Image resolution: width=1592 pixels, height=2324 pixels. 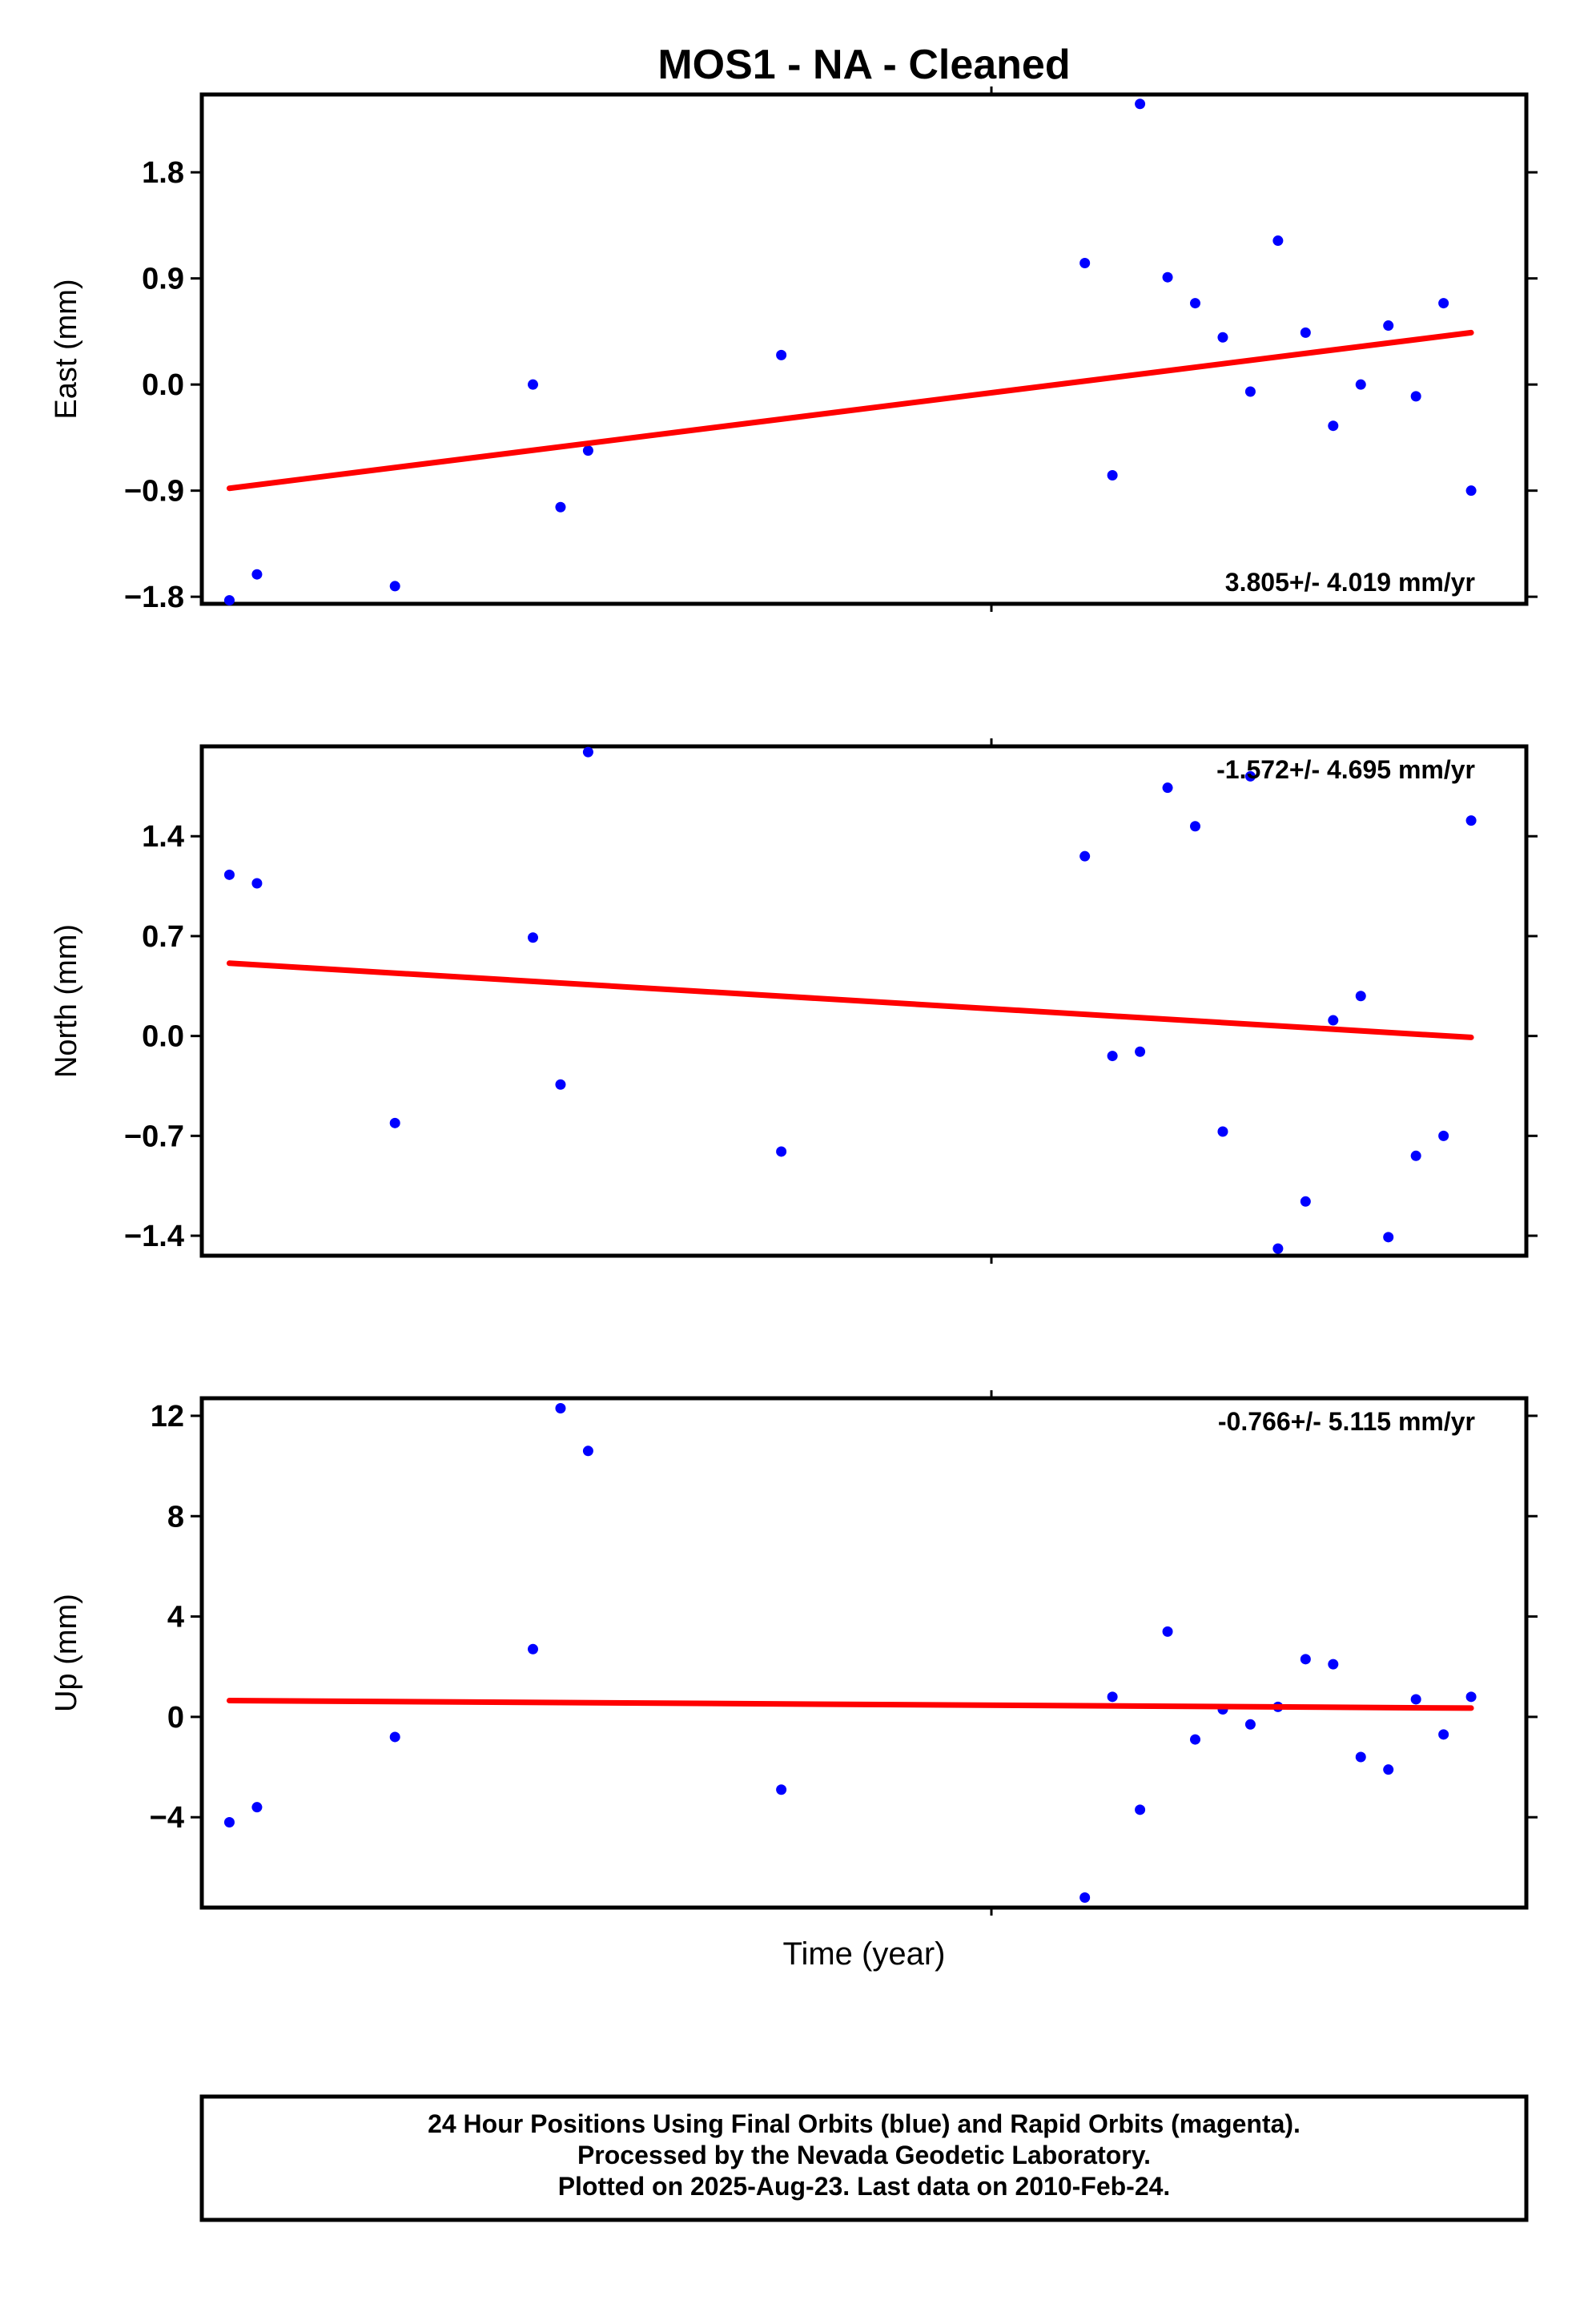 What do you see at coordinates (864, 65) in the screenshot?
I see `chart-title: MOS1 - NA - Cleaned` at bounding box center [864, 65].